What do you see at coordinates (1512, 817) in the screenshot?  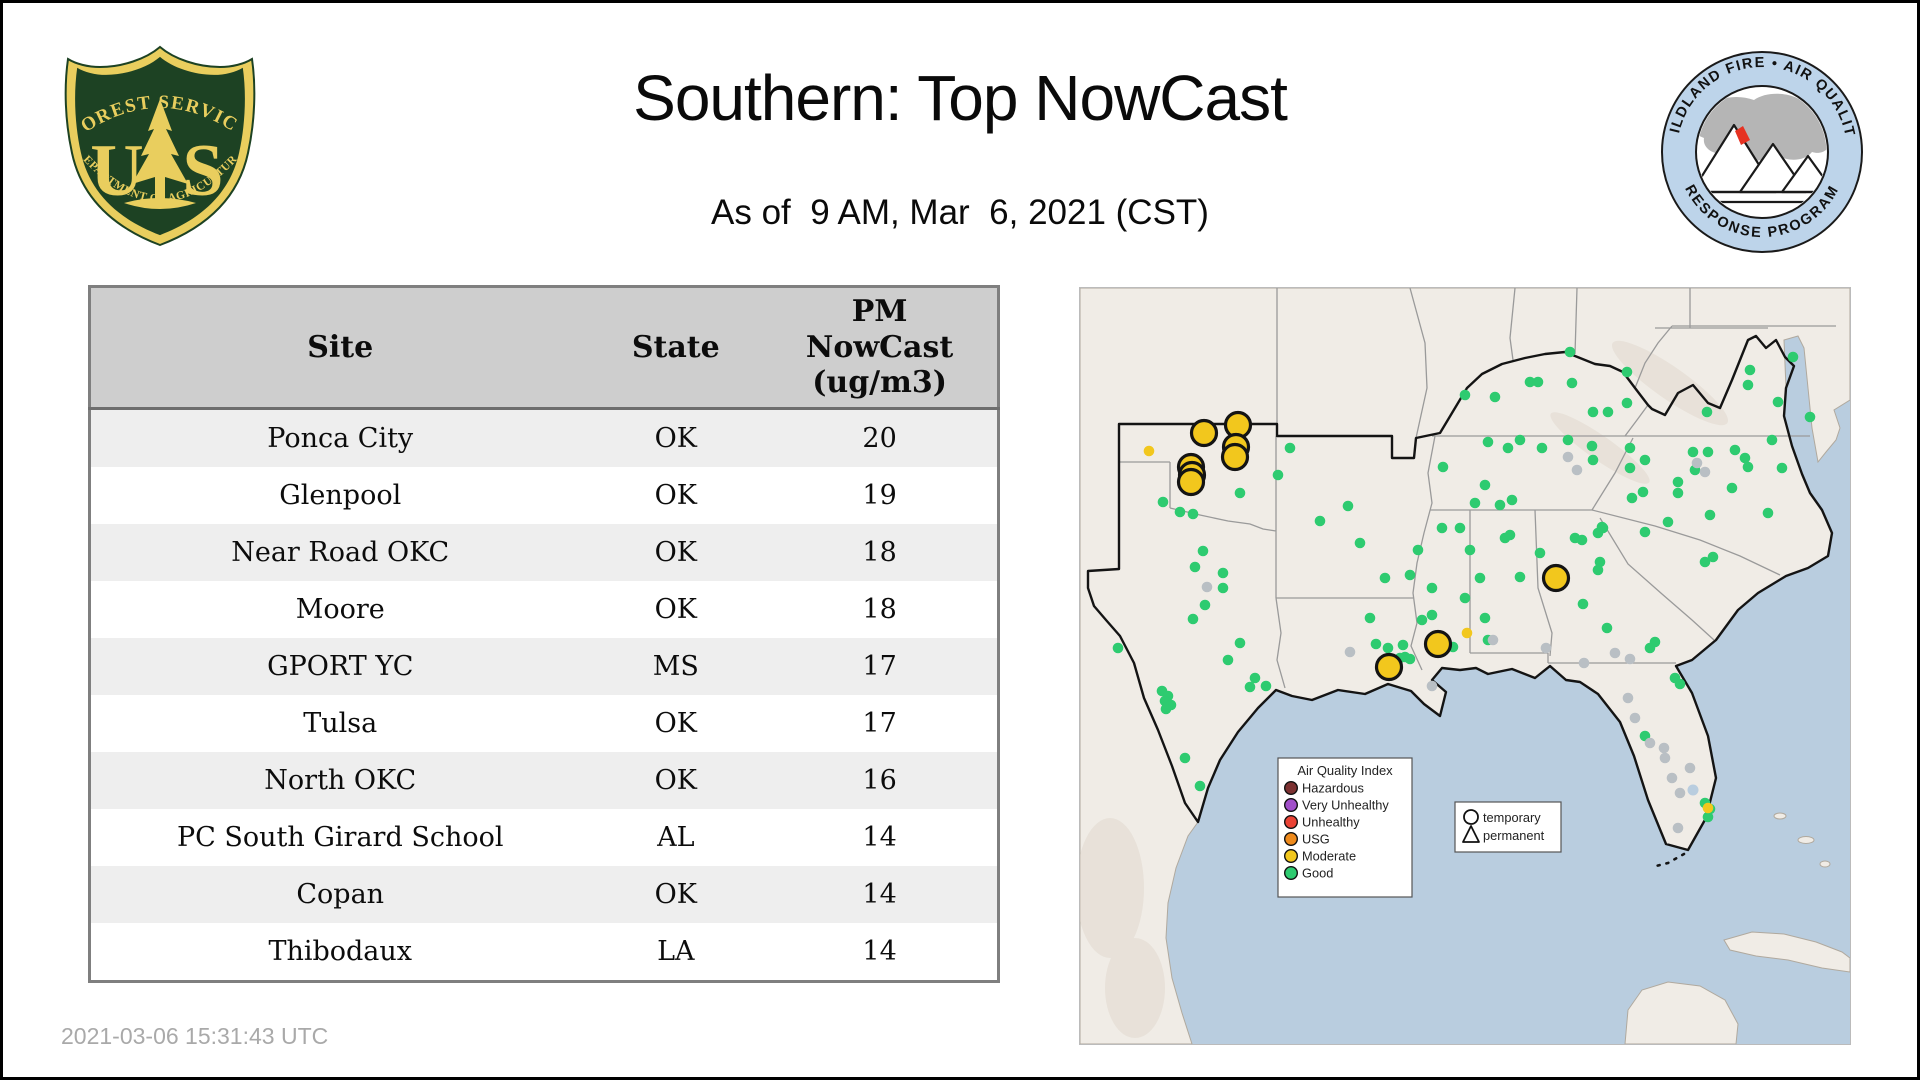 I see `marker-legend-label: temporary` at bounding box center [1512, 817].